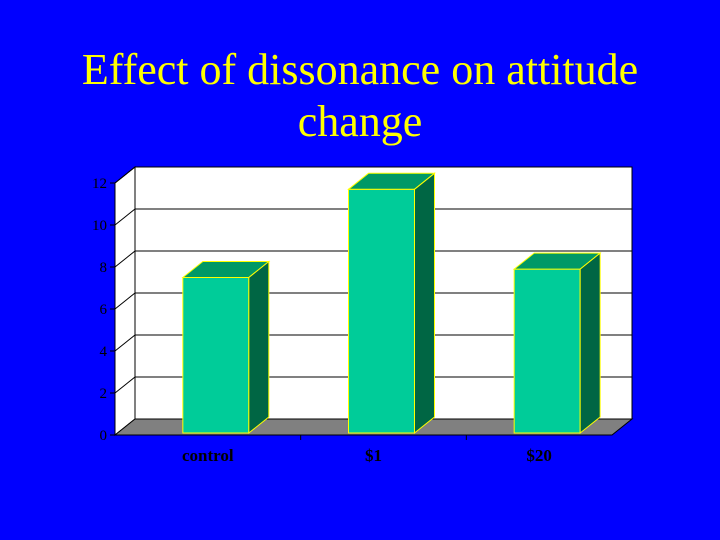 This screenshot has height=540, width=720. I want to click on bar-1-front, so click(381, 311).